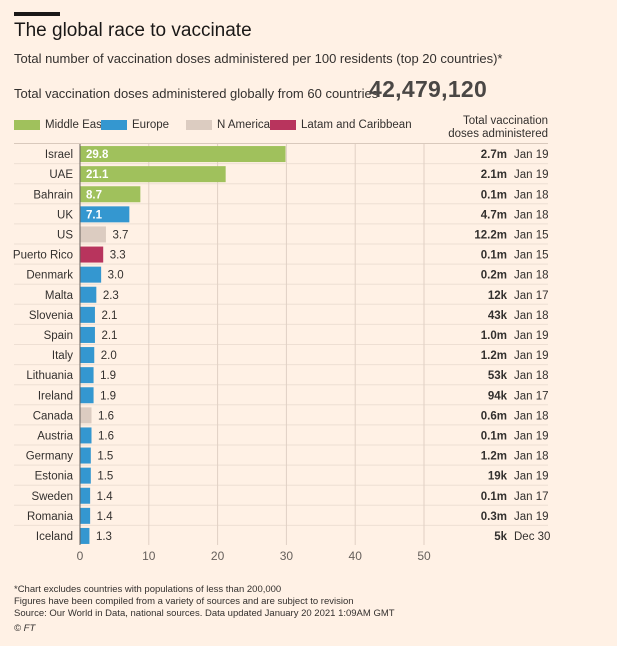  I want to click on doses-value-israel: 2.7m, so click(494, 155).